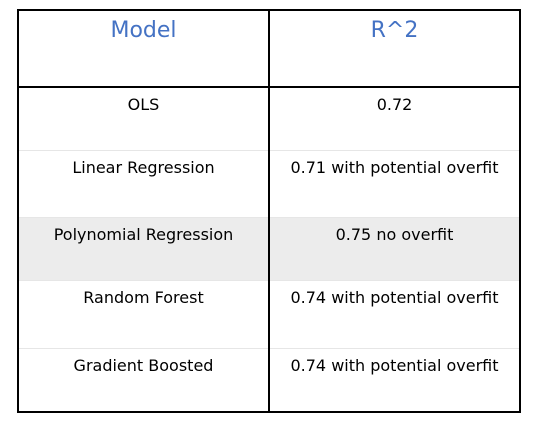 The height and width of the screenshot is (422, 545). I want to click on table-row: OLS 0.72, so click(269, 119).